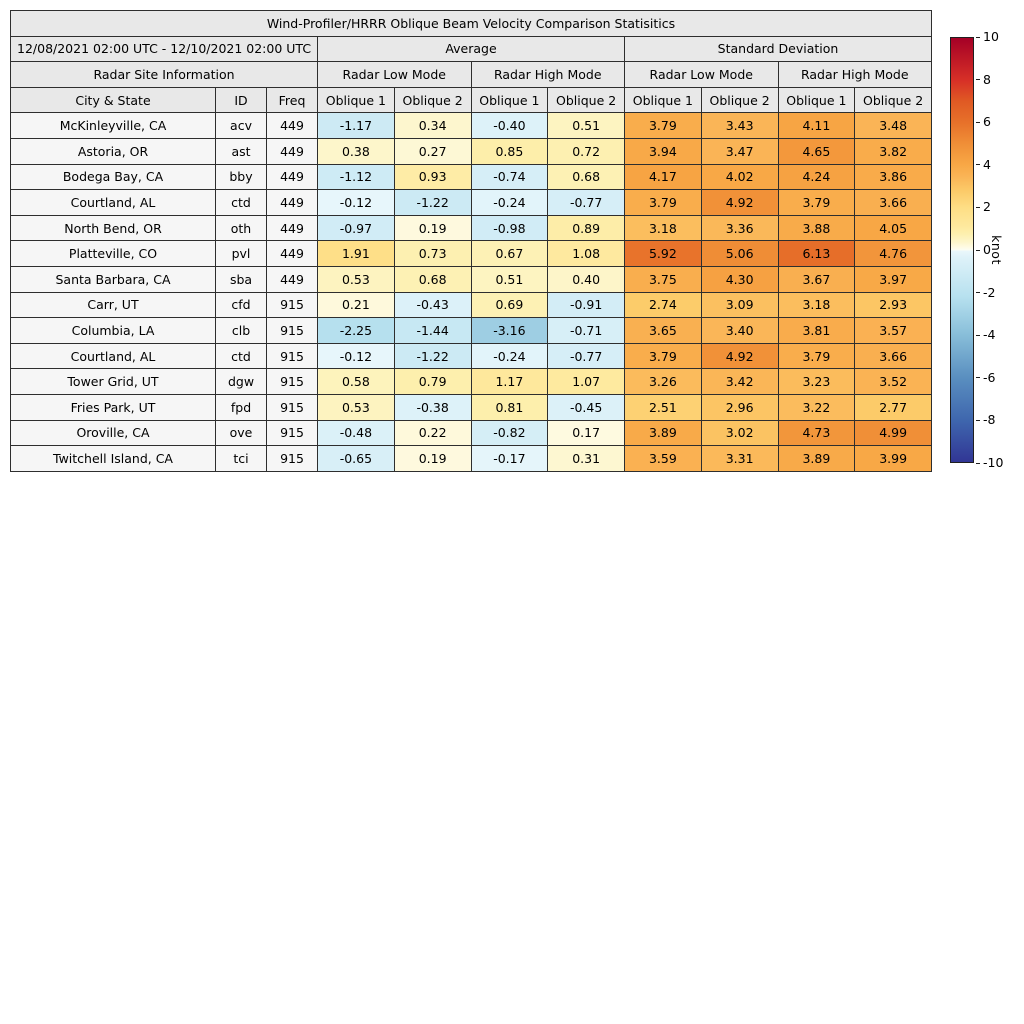 This screenshot has height=1024, width=1024. I want to click on colorbar-tick-label: 10, so click(991, 36).